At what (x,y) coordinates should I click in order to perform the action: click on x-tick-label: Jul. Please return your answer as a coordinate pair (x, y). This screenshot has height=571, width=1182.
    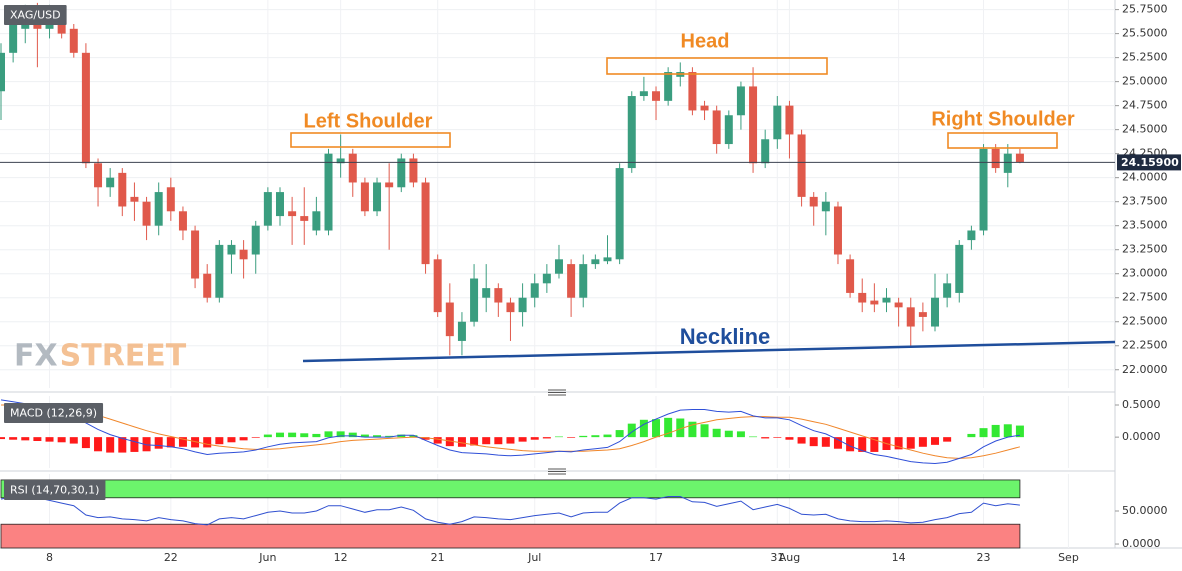
    Looking at the image, I should click on (534, 557).